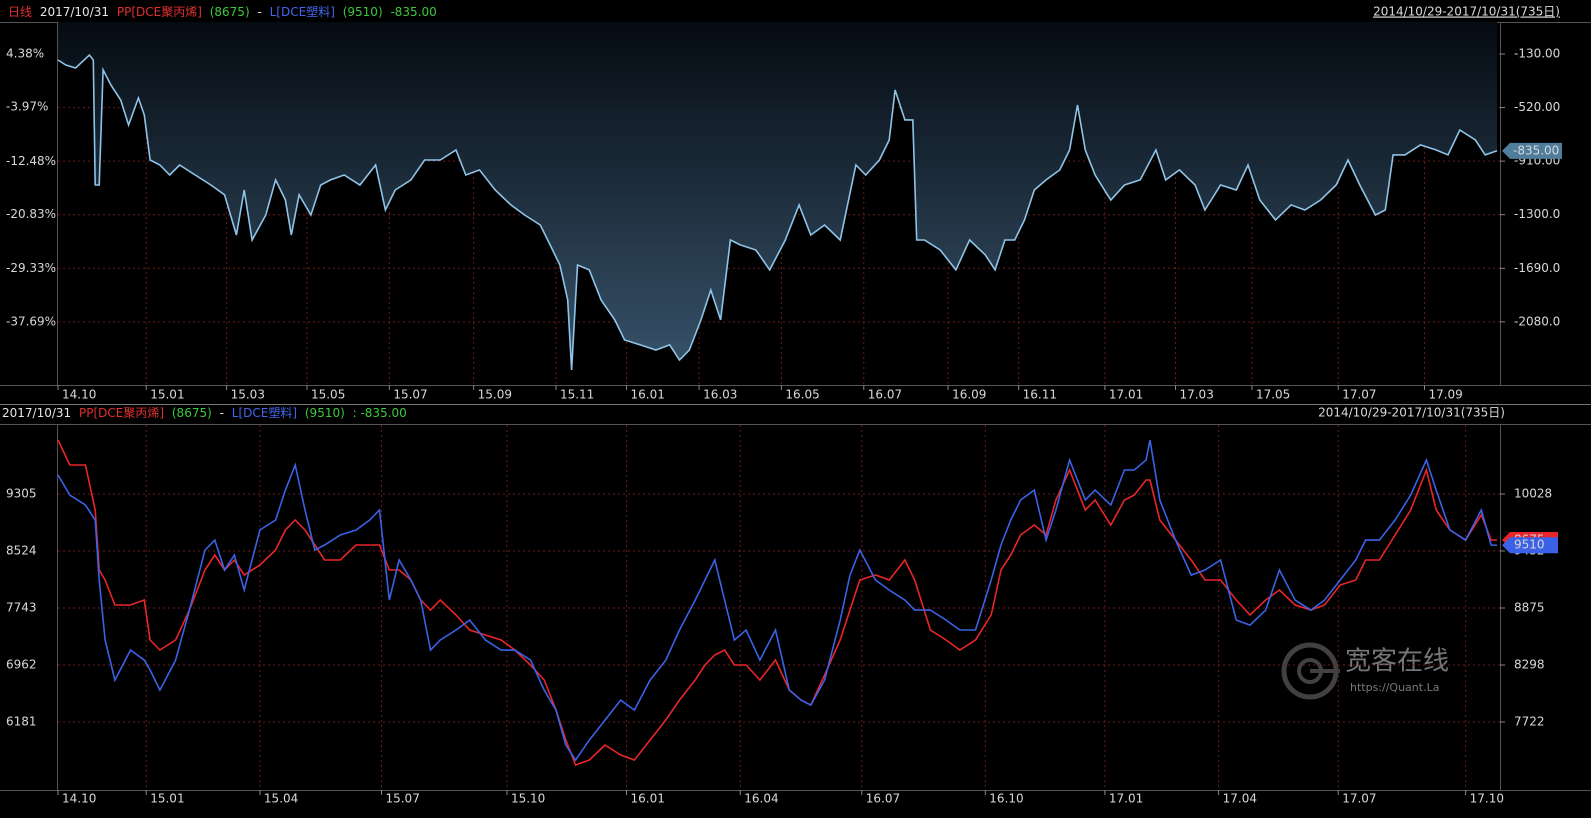 Image resolution: width=1591 pixels, height=818 pixels. What do you see at coordinates (31, 268) in the screenshot?
I see `y-tick-label: -29.33%` at bounding box center [31, 268].